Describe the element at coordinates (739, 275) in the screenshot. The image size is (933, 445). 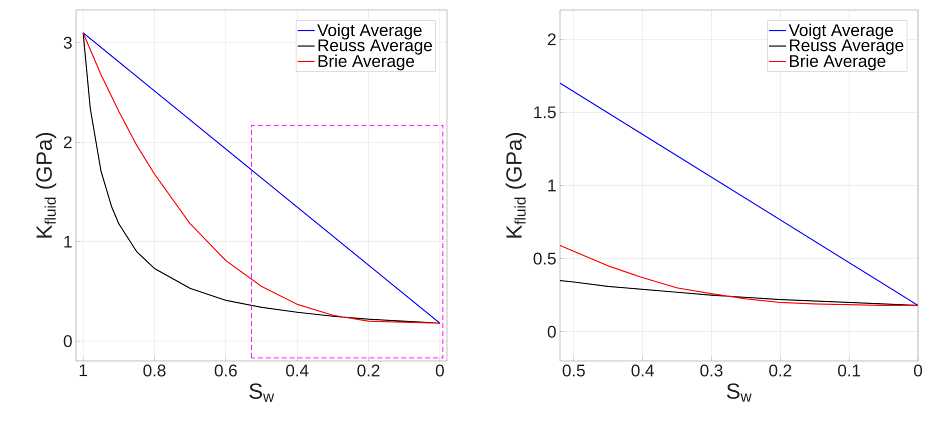
I see `line-series` at that location.